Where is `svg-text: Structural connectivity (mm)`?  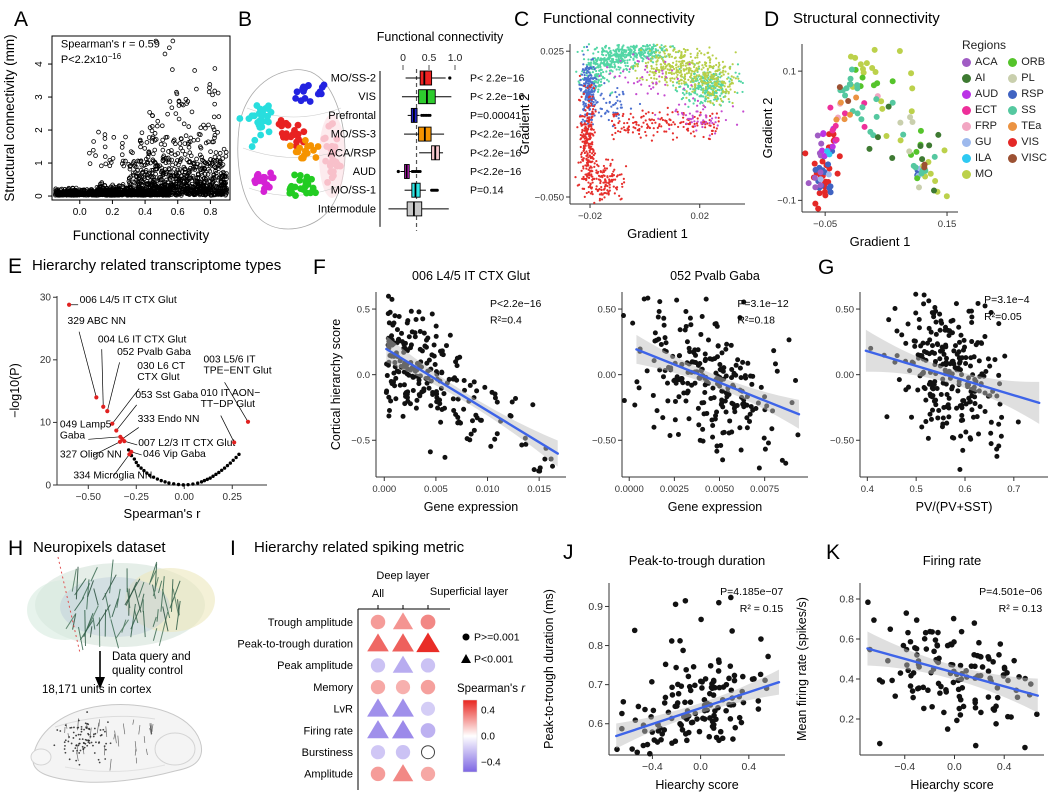 svg-text: Structural connectivity (mm) is located at coordinates (9, 117).